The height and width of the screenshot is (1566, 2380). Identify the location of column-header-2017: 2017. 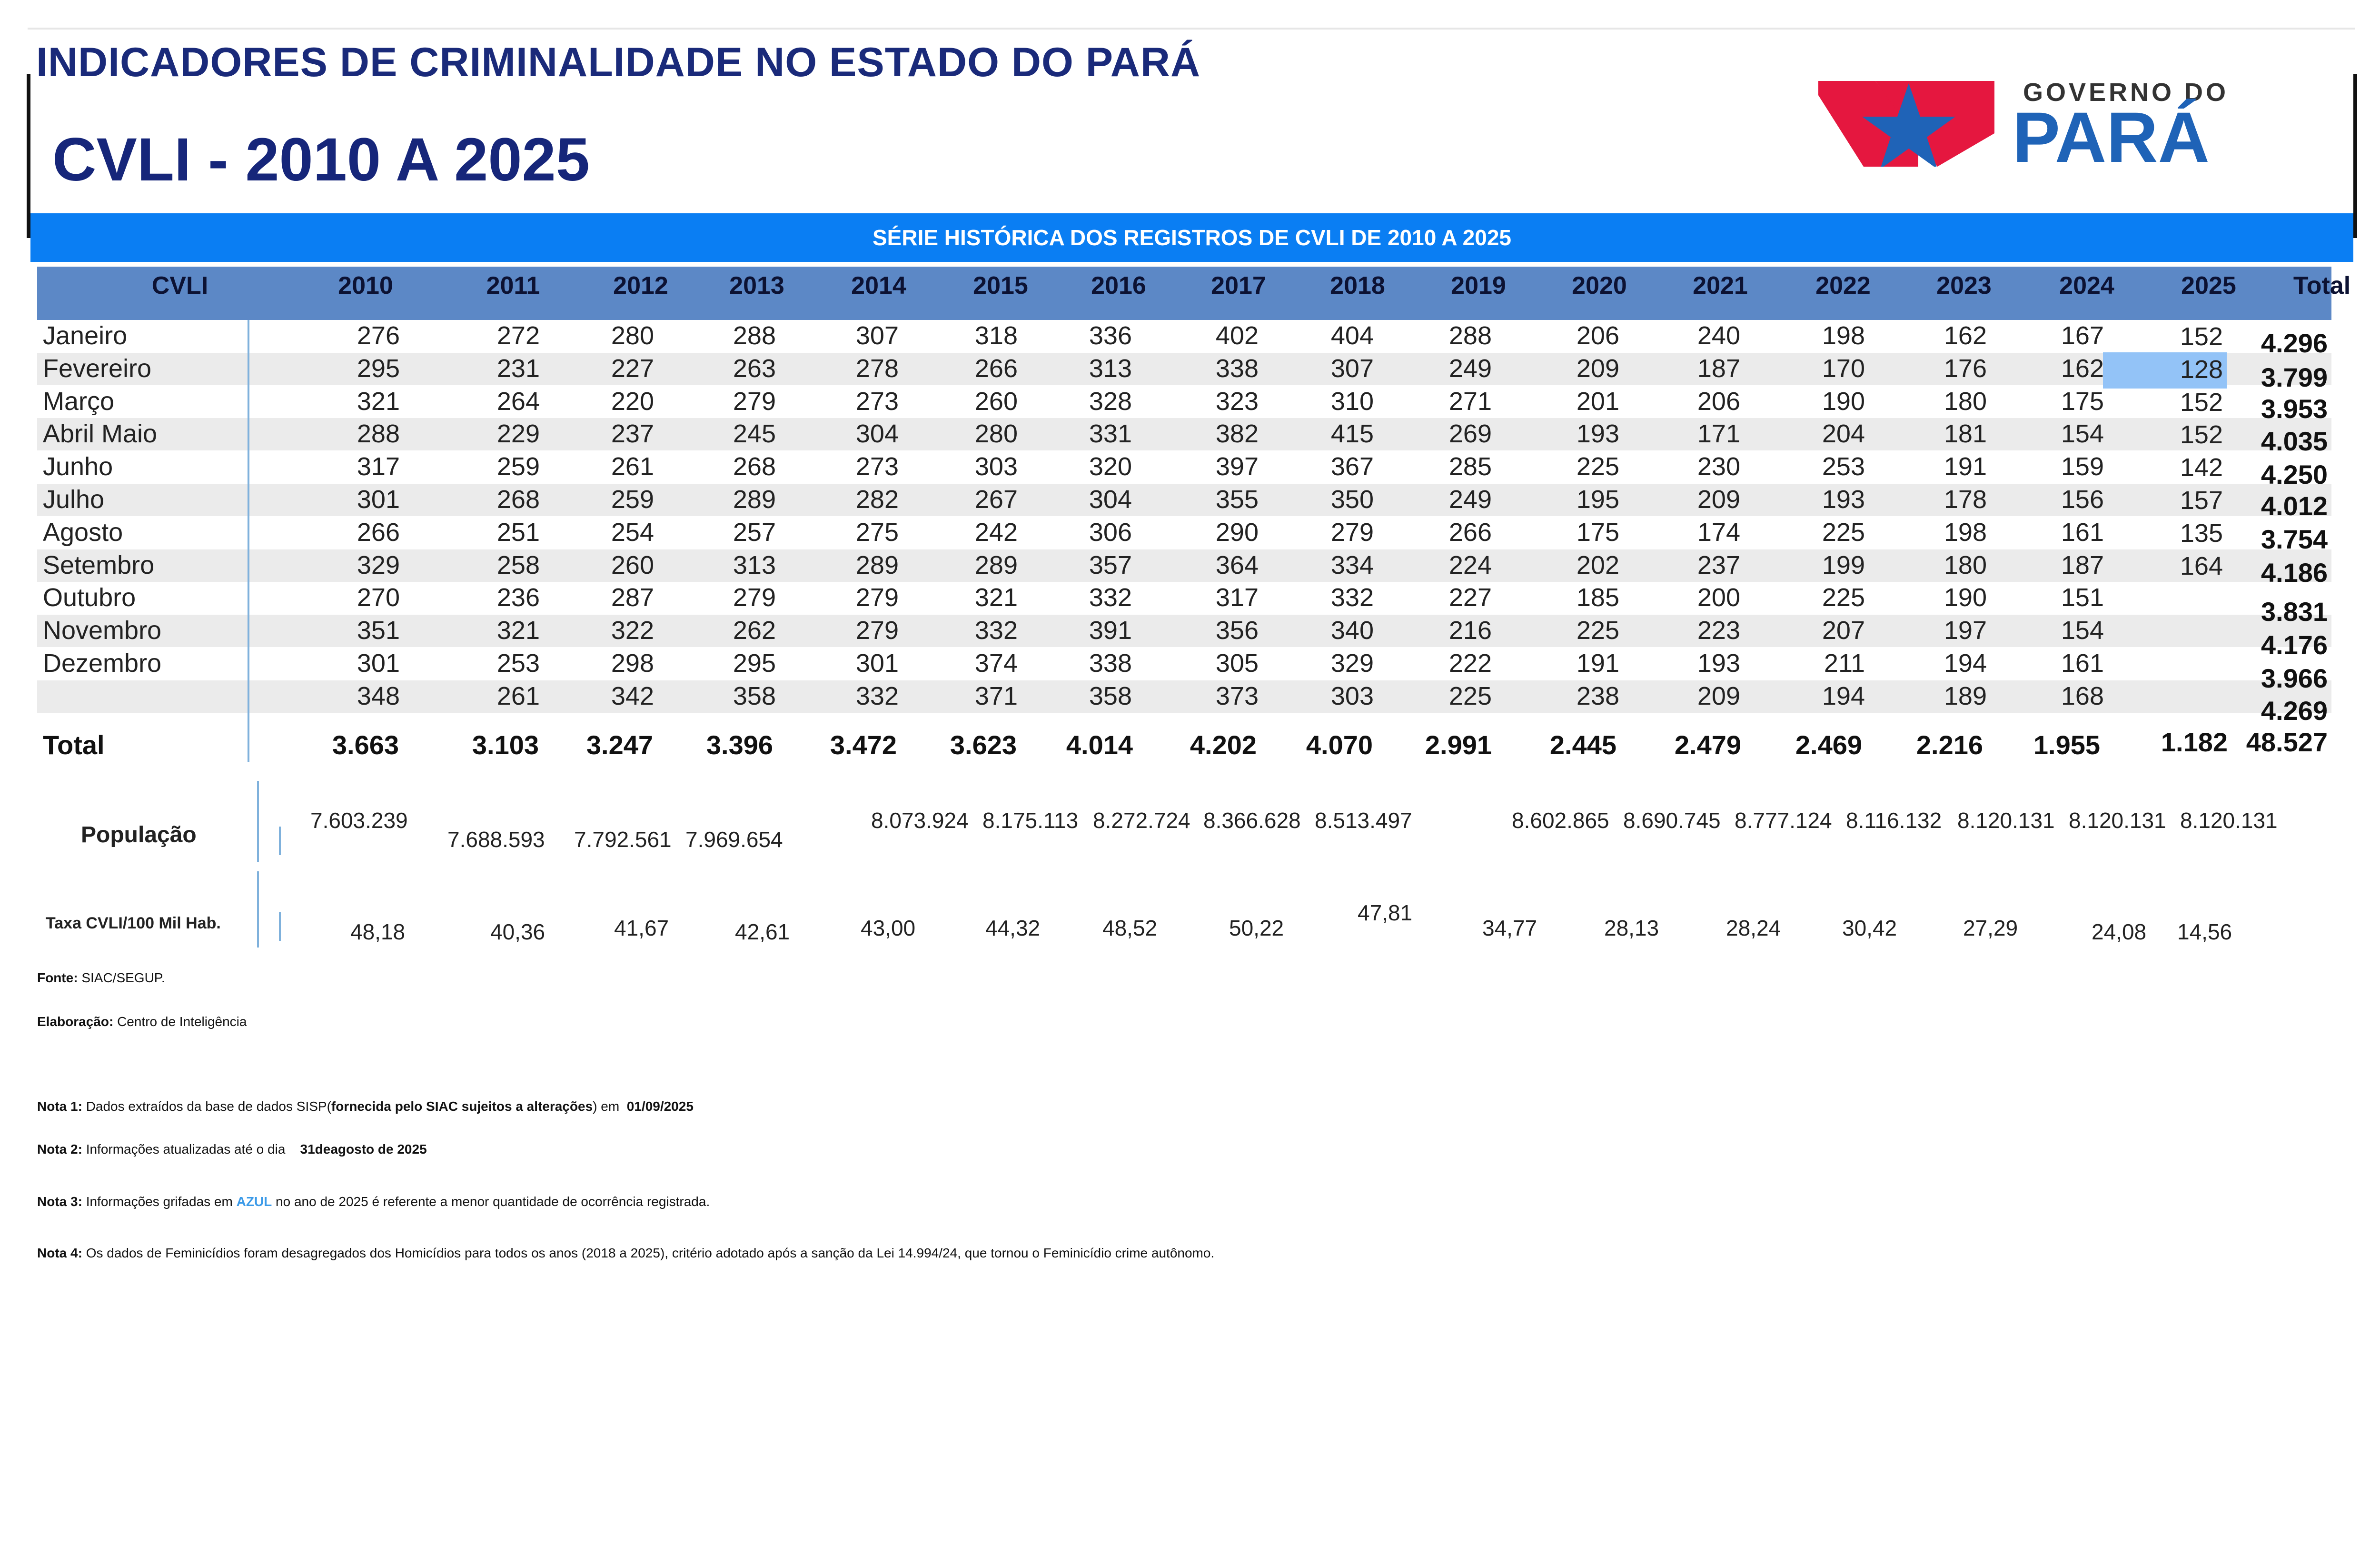
(1238, 285).